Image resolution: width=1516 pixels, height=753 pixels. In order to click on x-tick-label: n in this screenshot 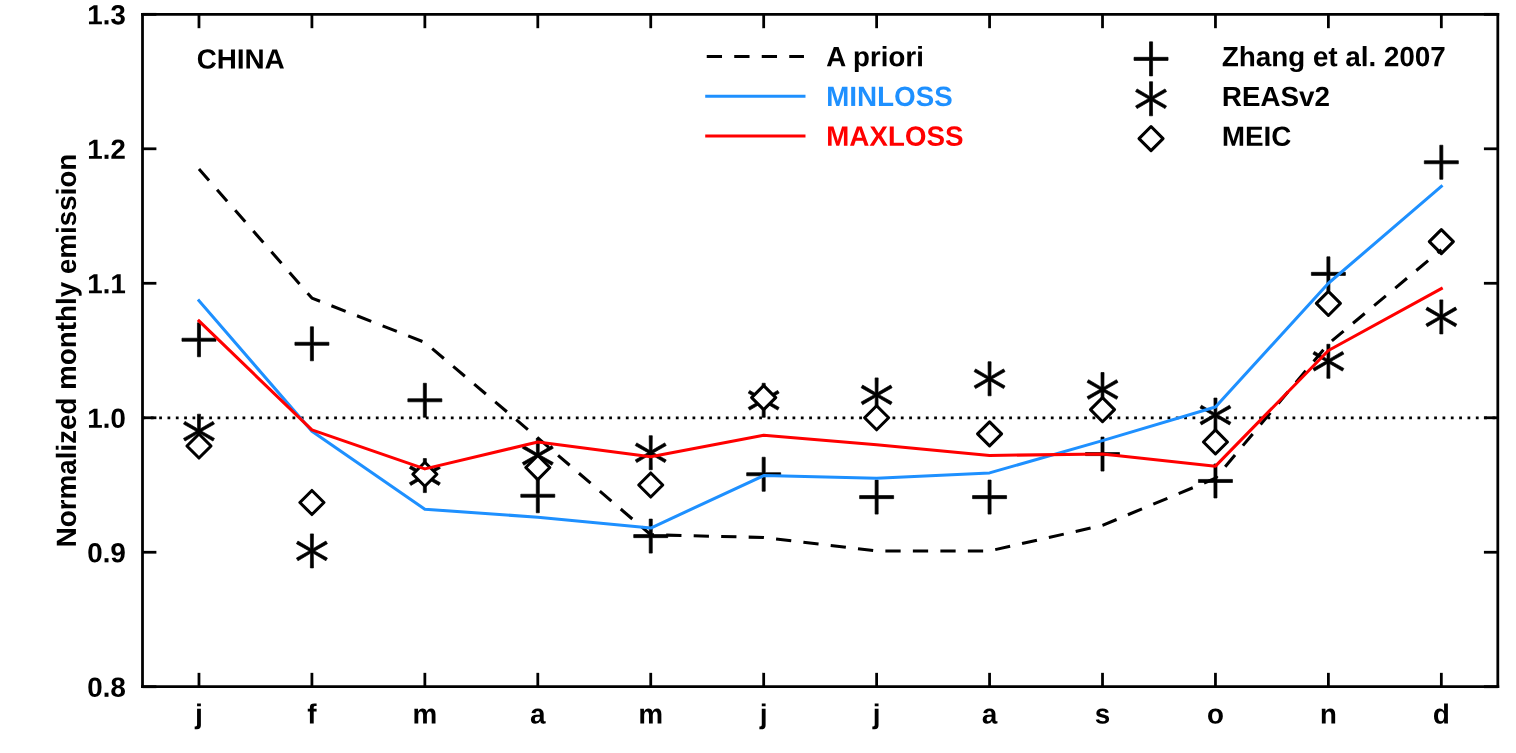, I will do `click(1328, 716)`.